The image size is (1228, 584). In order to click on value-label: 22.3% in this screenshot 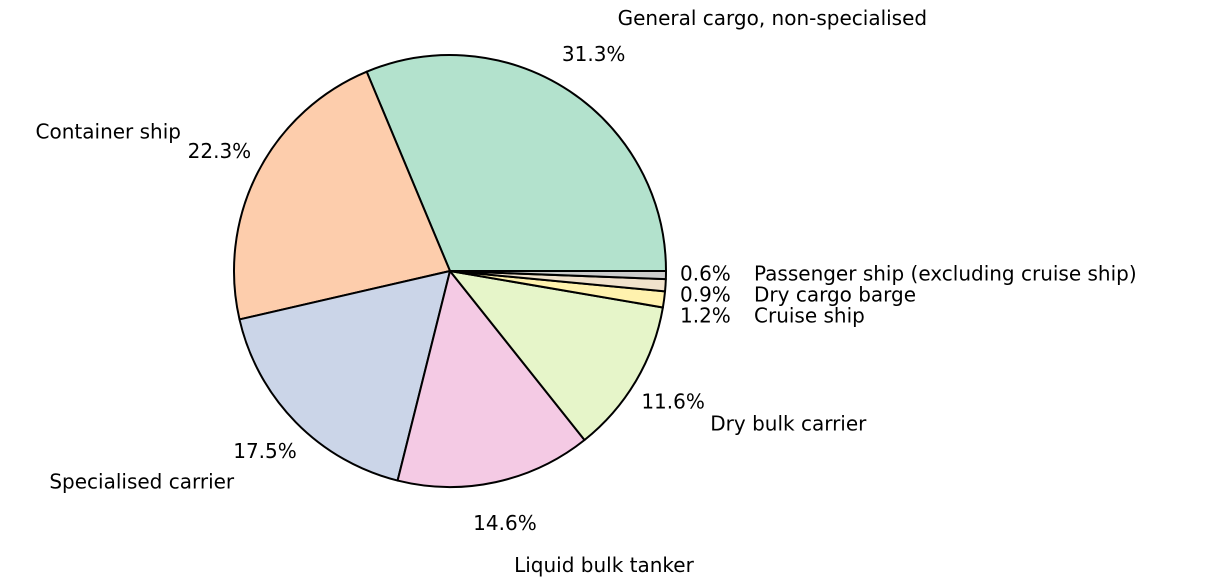, I will do `click(220, 151)`.